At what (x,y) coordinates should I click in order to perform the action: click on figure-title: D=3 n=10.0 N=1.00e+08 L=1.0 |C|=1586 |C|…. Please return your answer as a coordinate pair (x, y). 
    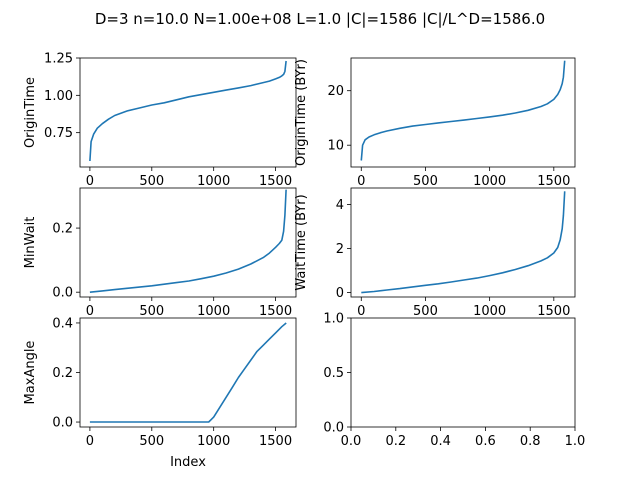
    Looking at the image, I should click on (320, 19).